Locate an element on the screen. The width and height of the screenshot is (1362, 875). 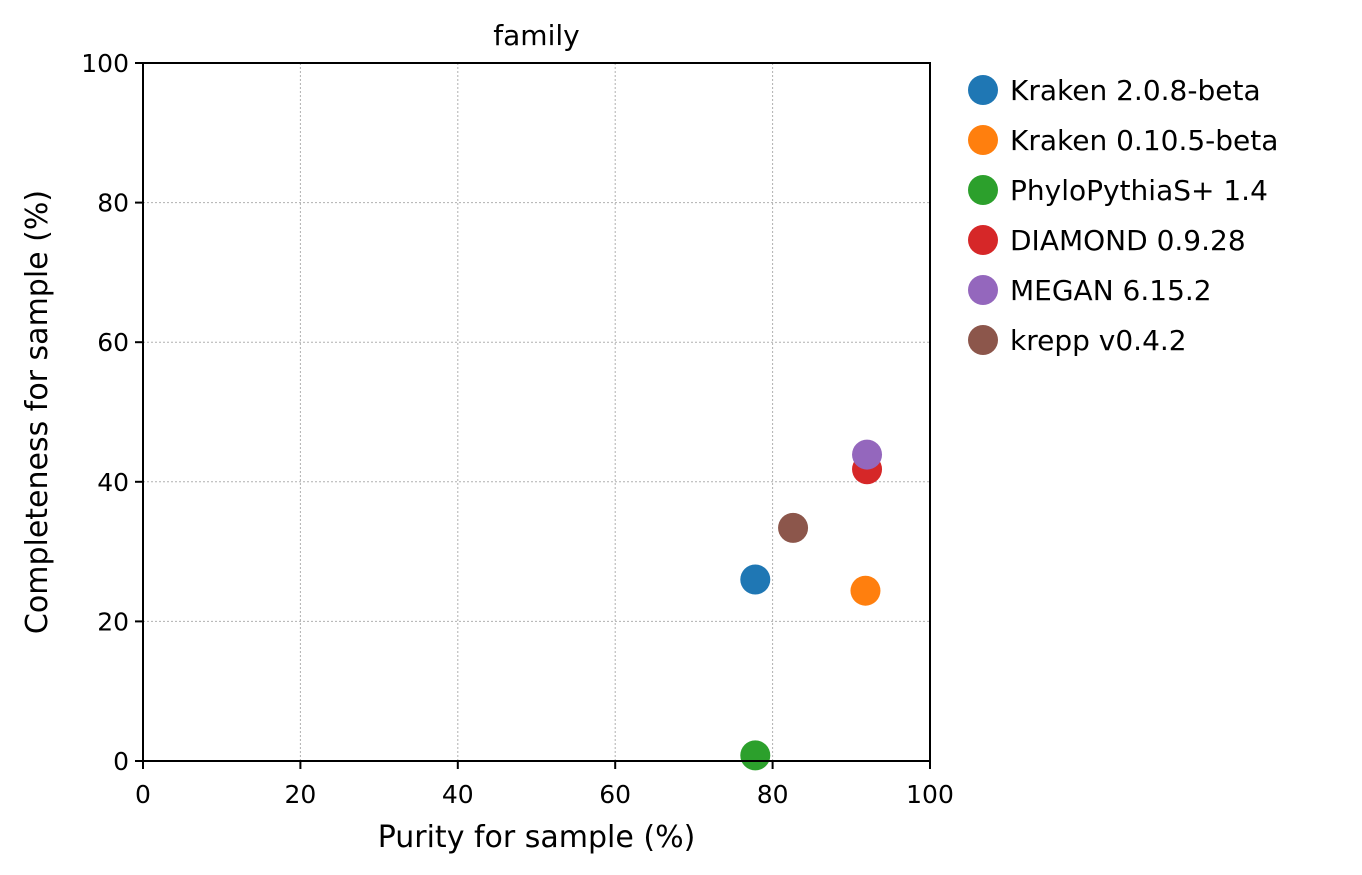
legend-label: Kraken 2.0.8-beta is located at coordinates (1135, 90).